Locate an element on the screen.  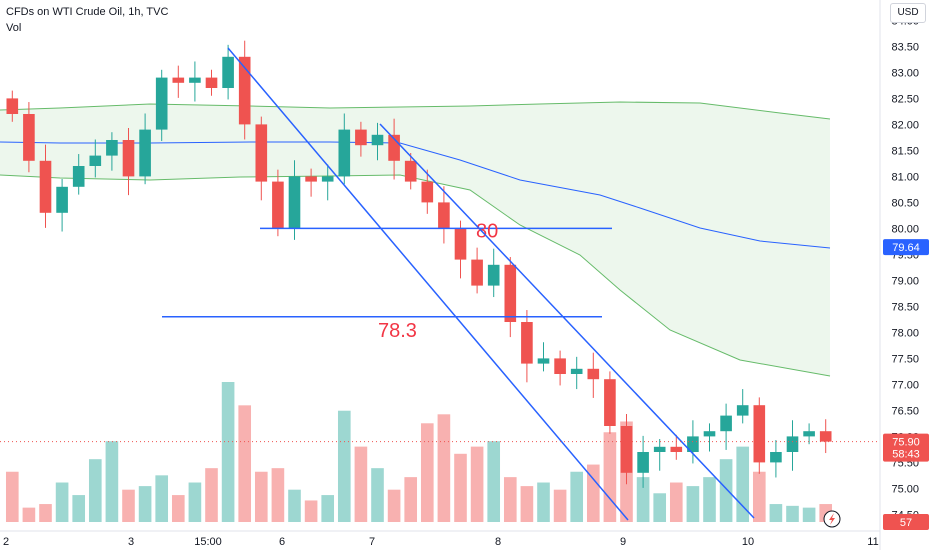
volume-badge-bg is located at coordinates (906, 522).